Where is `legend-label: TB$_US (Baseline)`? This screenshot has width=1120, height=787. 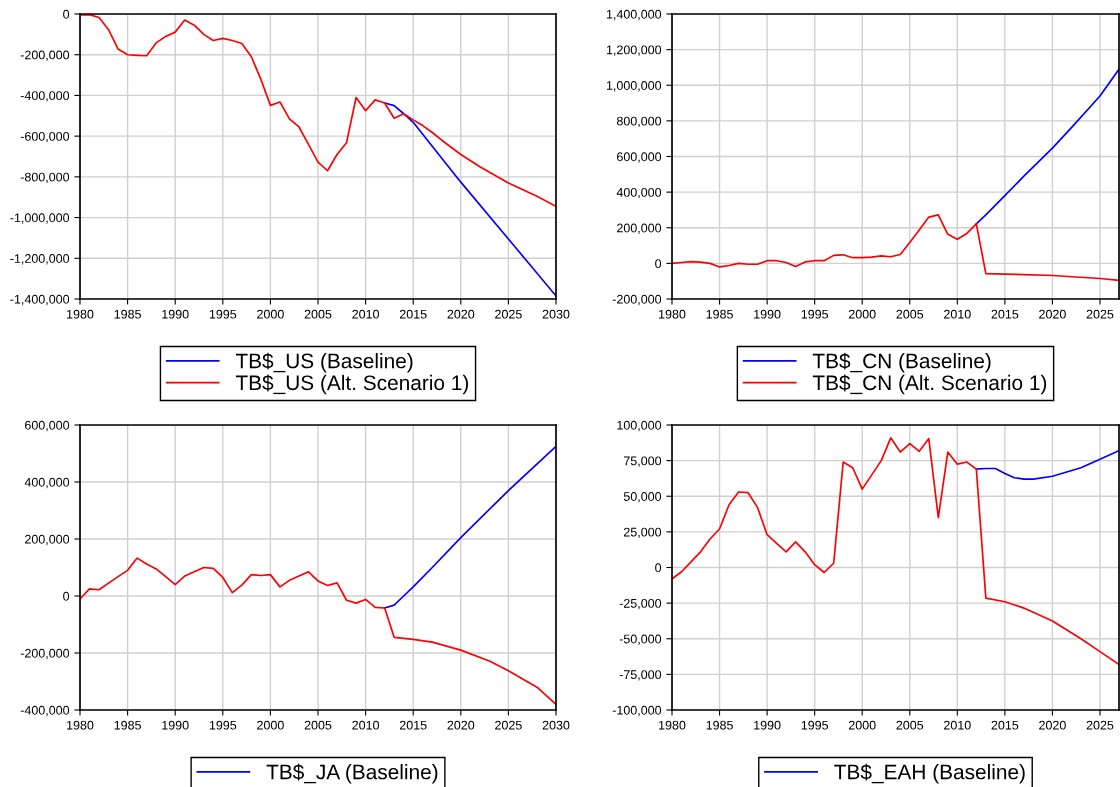
legend-label: TB$_US (Baseline) is located at coordinates (324, 362).